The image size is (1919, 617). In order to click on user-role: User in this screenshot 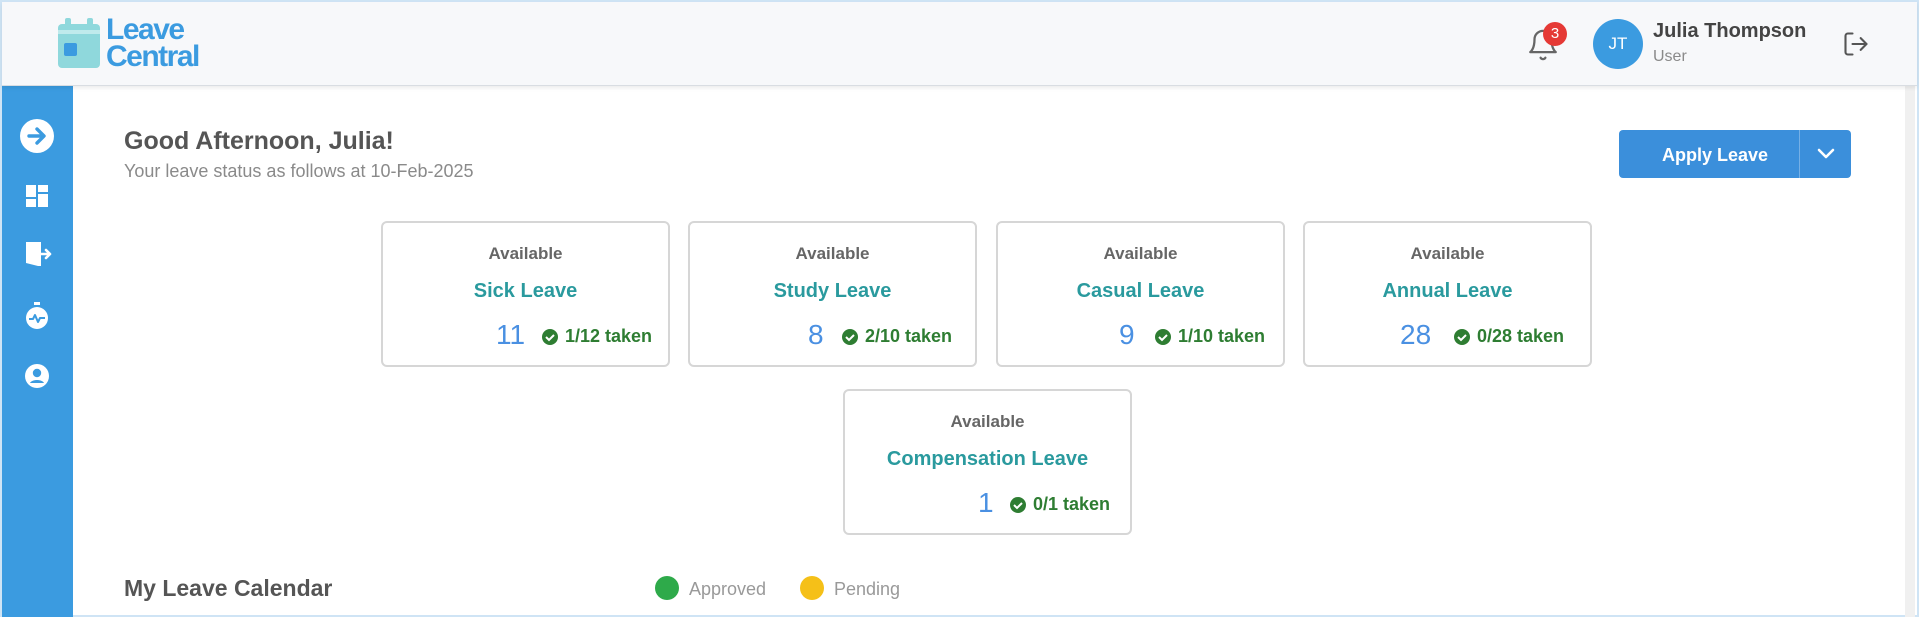, I will do `click(1670, 56)`.